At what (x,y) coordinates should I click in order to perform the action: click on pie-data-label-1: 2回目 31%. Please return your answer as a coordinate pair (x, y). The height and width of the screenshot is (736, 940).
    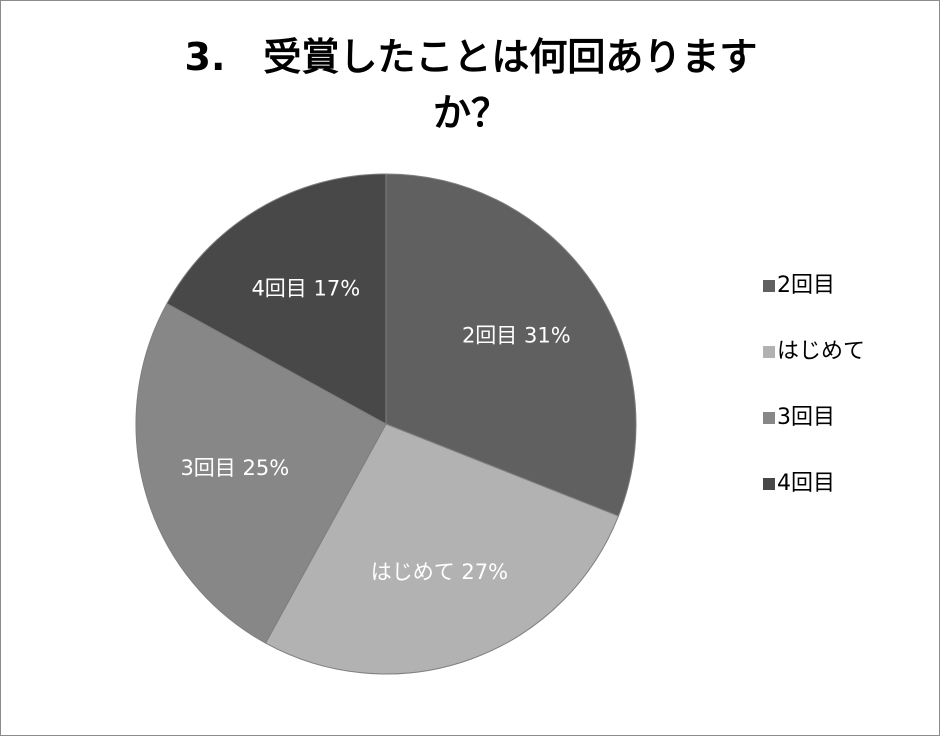
    Looking at the image, I should click on (516, 336).